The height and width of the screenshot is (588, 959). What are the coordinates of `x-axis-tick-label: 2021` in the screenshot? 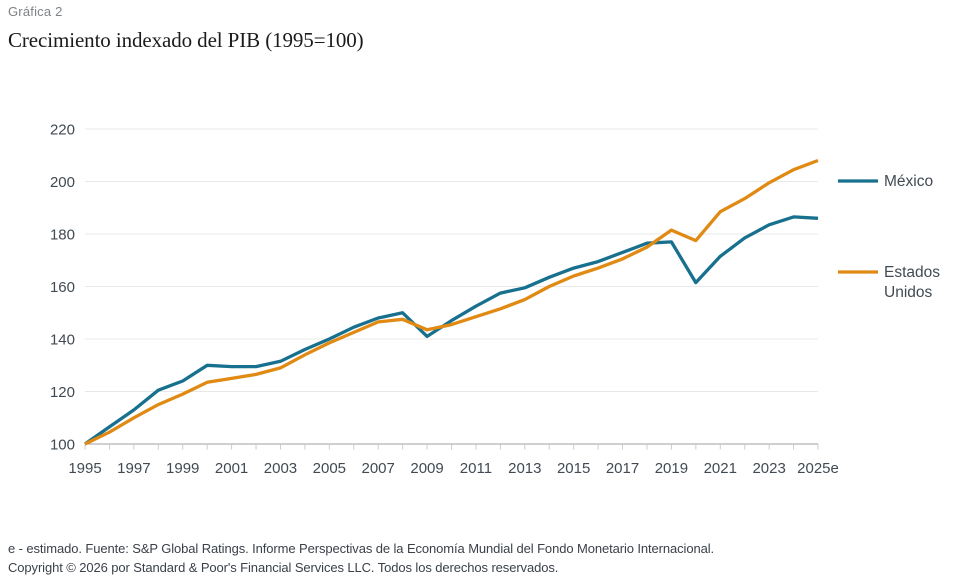 It's located at (720, 468).